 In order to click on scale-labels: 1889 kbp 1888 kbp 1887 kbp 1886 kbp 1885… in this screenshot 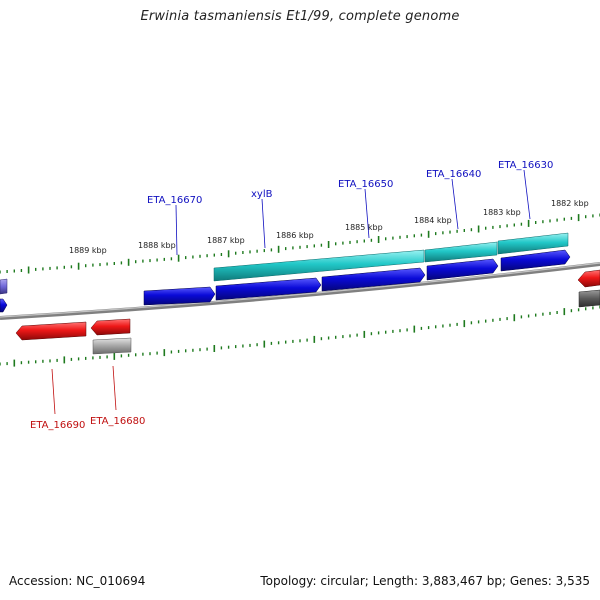, I will do `click(329, 227)`.